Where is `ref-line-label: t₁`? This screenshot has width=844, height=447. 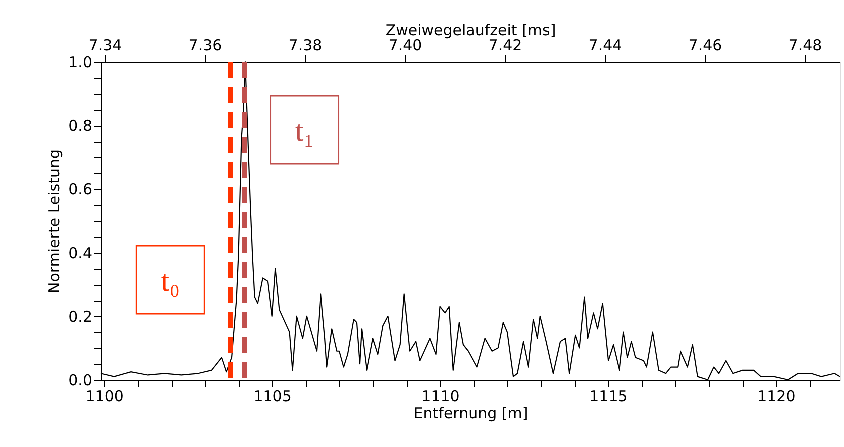
ref-line-label: t₁ is located at coordinates (304, 131).